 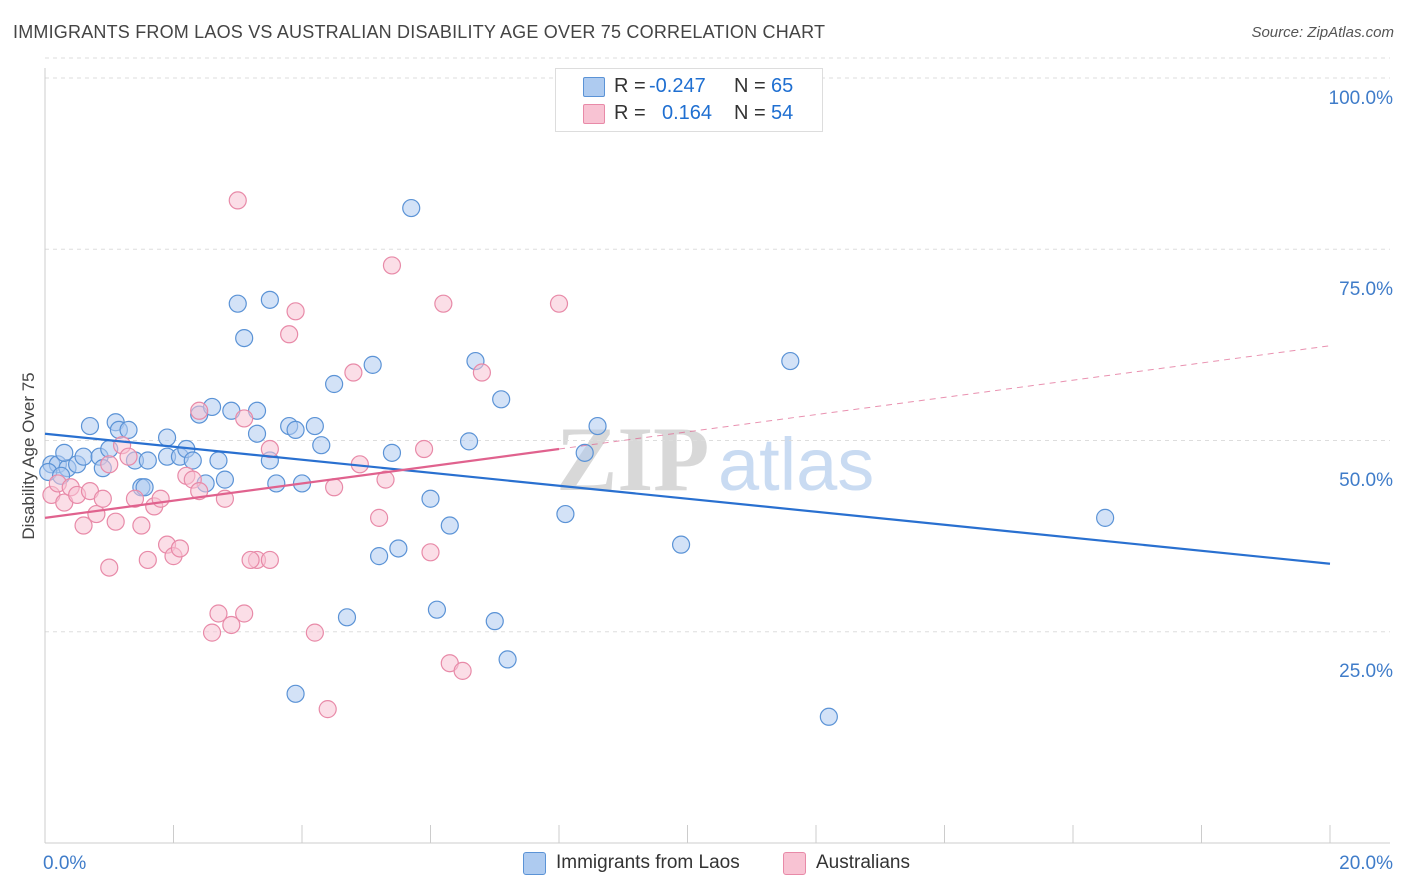 What do you see at coordinates (534, 863) in the screenshot?
I see `bottom-legend-swatch-blue` at bounding box center [534, 863].